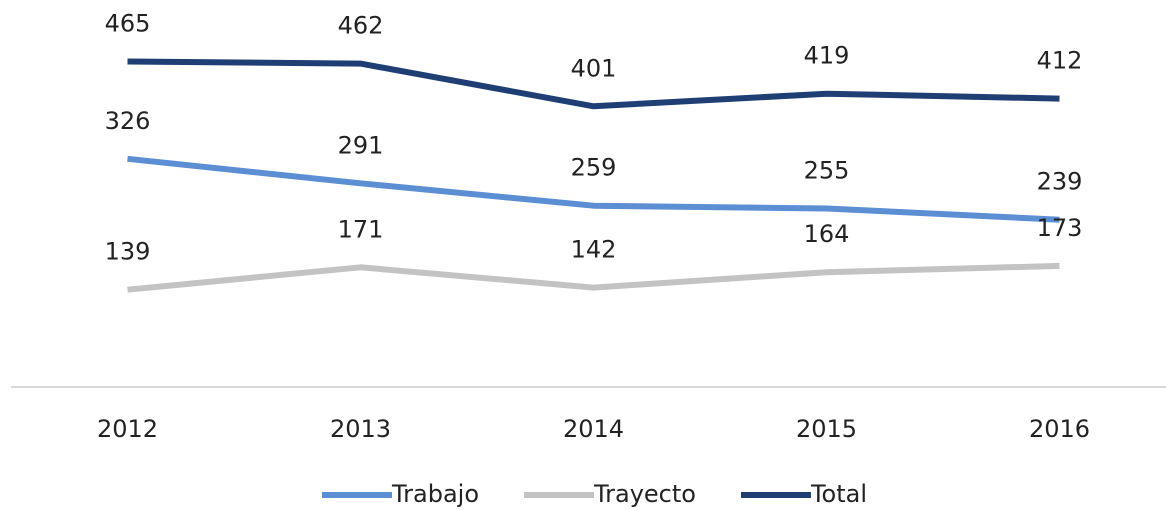 This screenshot has height=510, width=1166. I want to click on data-label: 171, so click(361, 229).